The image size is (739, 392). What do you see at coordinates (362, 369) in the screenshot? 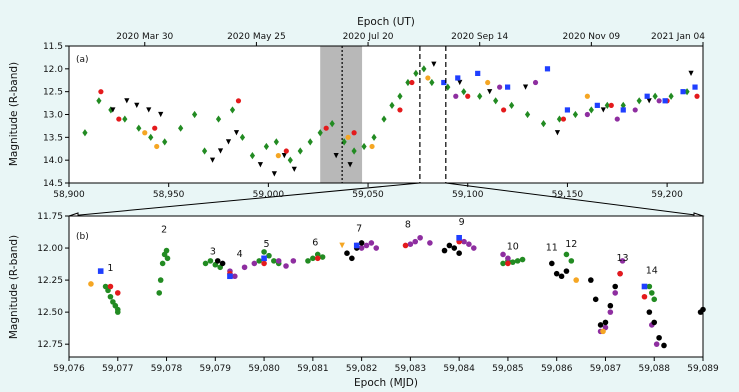
I see `panel-b-x-tick-label: 59,082` at bounding box center [362, 369].